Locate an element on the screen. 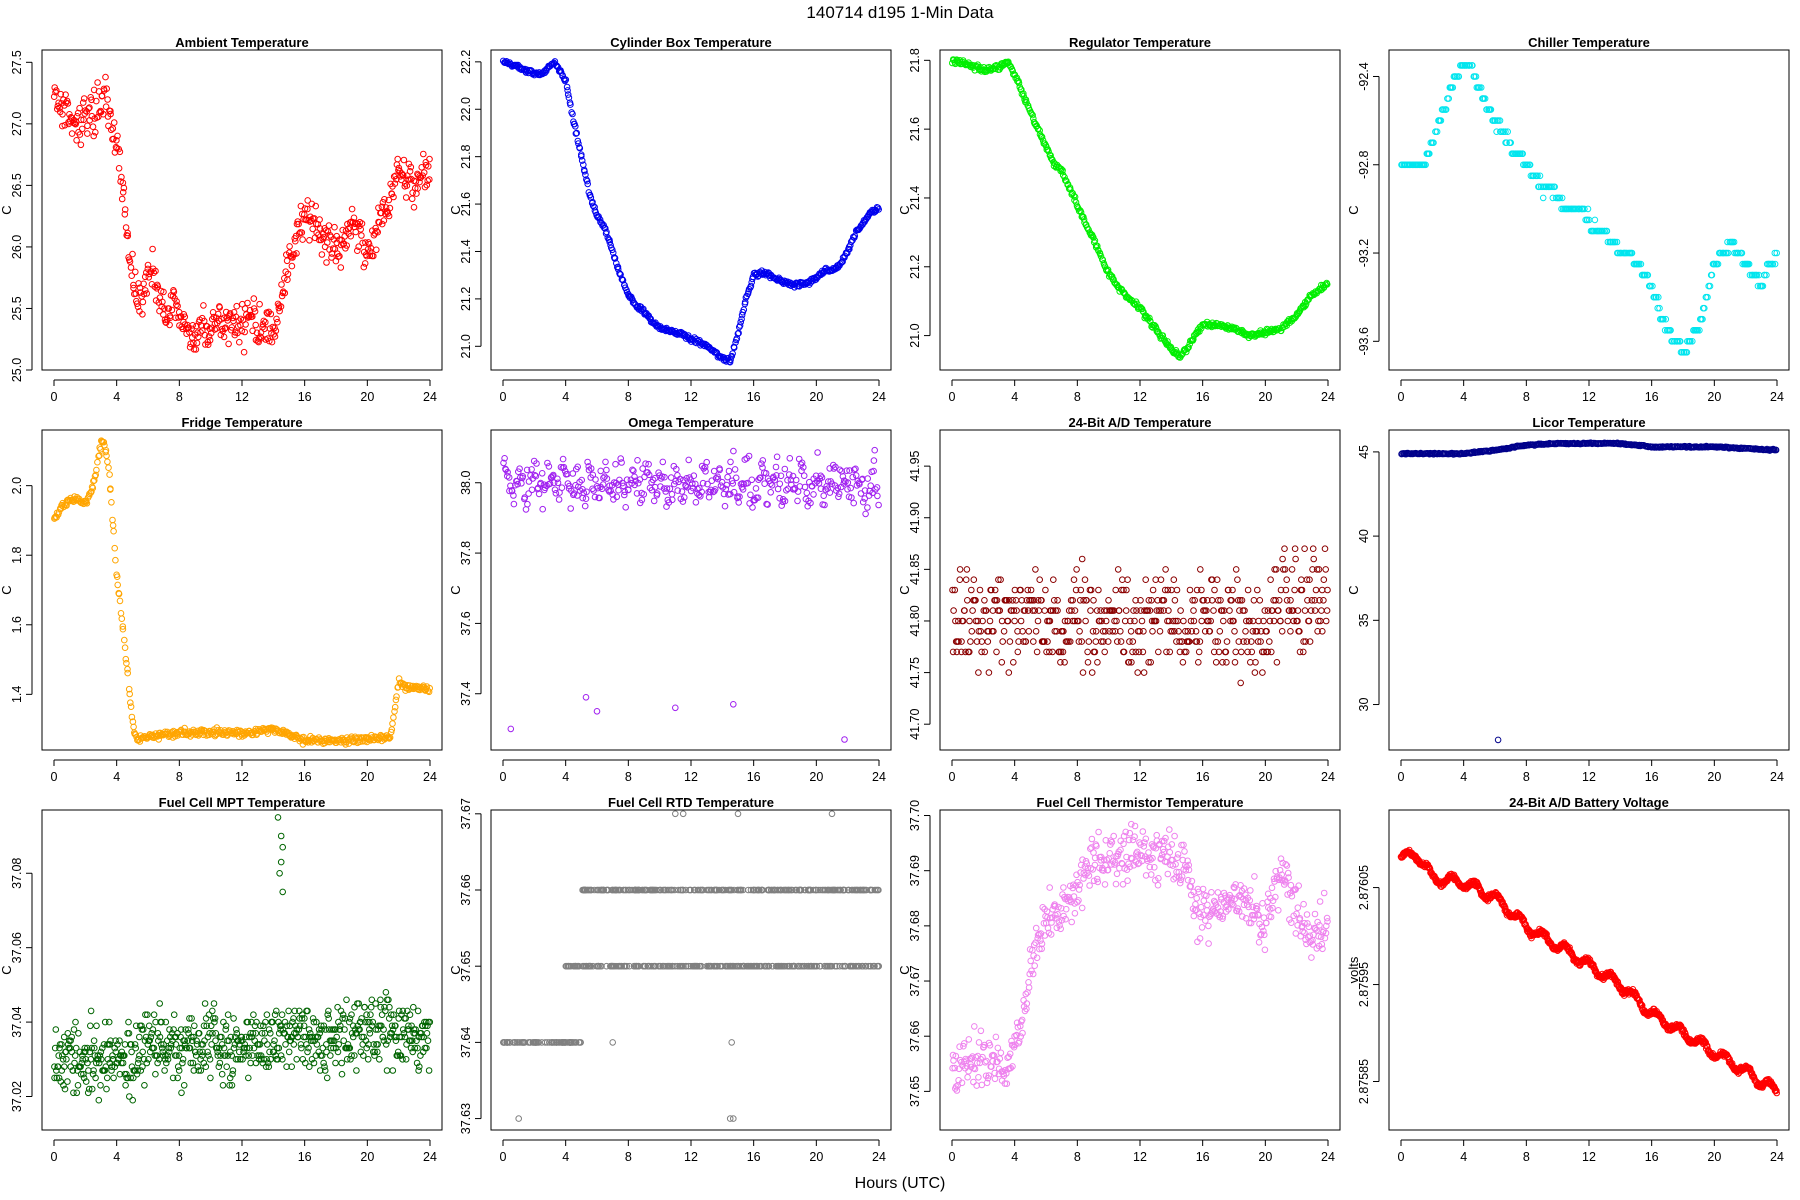 This screenshot has height=1200, width=1800. y-tick-label: 30 is located at coordinates (1364, 705).